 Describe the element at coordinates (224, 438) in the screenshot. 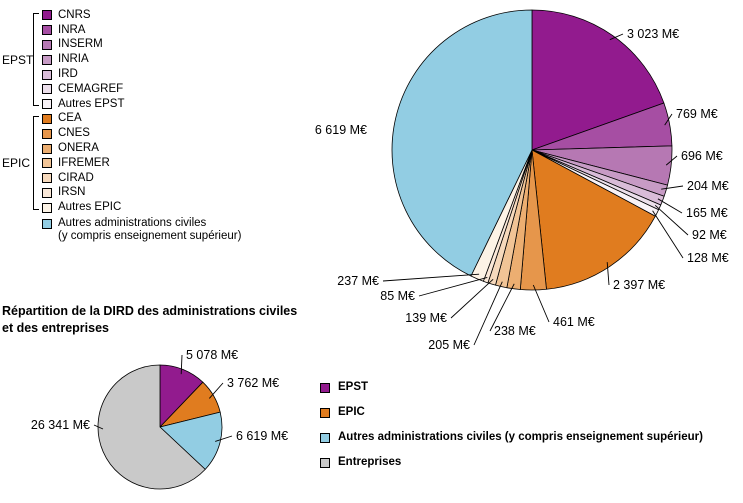

I see `pie2-leader-autres-administrations-civiles-y-compris` at that location.